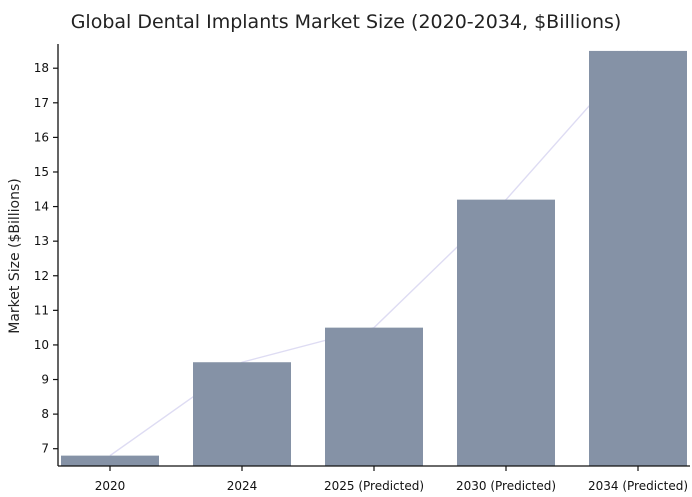  Describe the element at coordinates (41, 137) in the screenshot. I see `y-tick-label: 16` at that location.